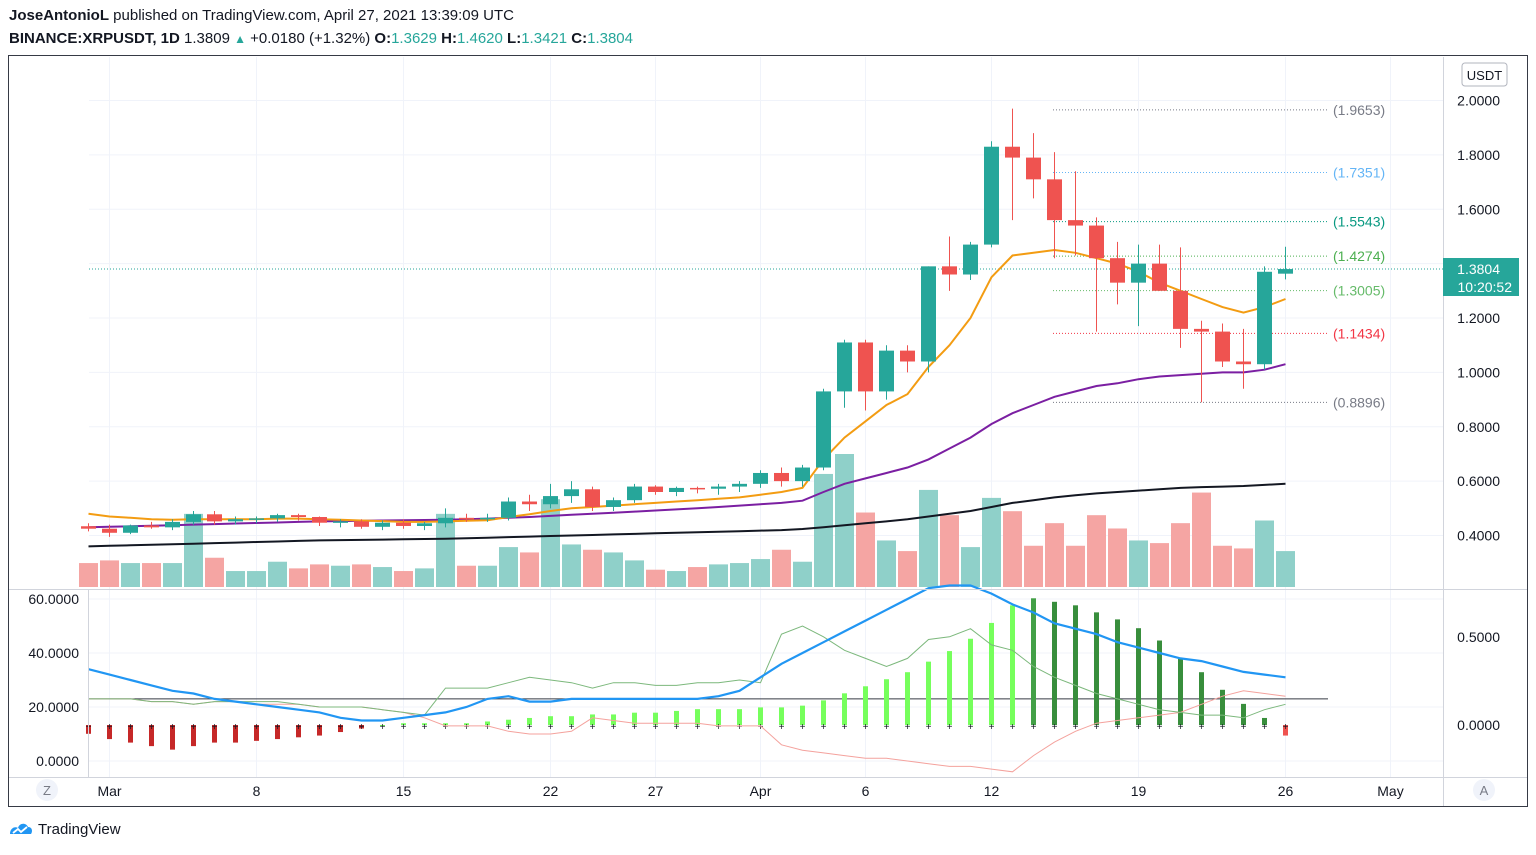  Describe the element at coordinates (1481, 277) in the screenshot. I see `last-price-tag` at that location.